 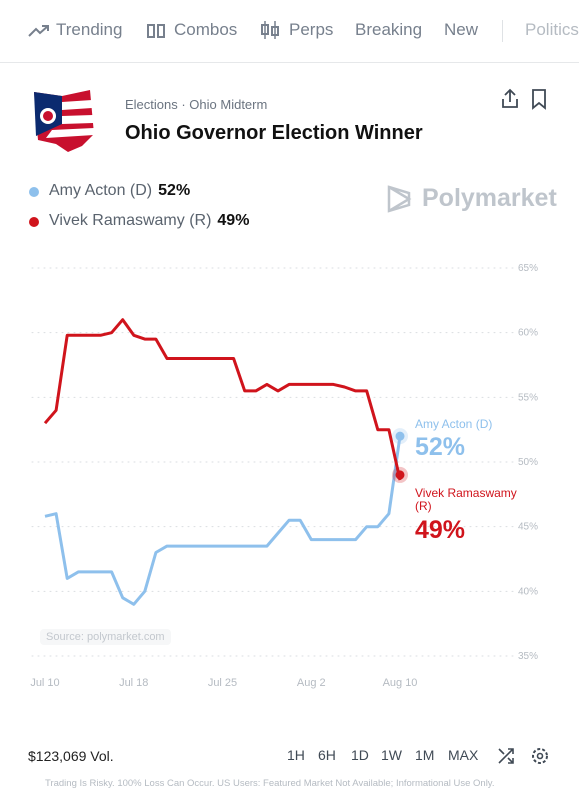 I want to click on x-tick-label: Aug 2, so click(x=311, y=683).